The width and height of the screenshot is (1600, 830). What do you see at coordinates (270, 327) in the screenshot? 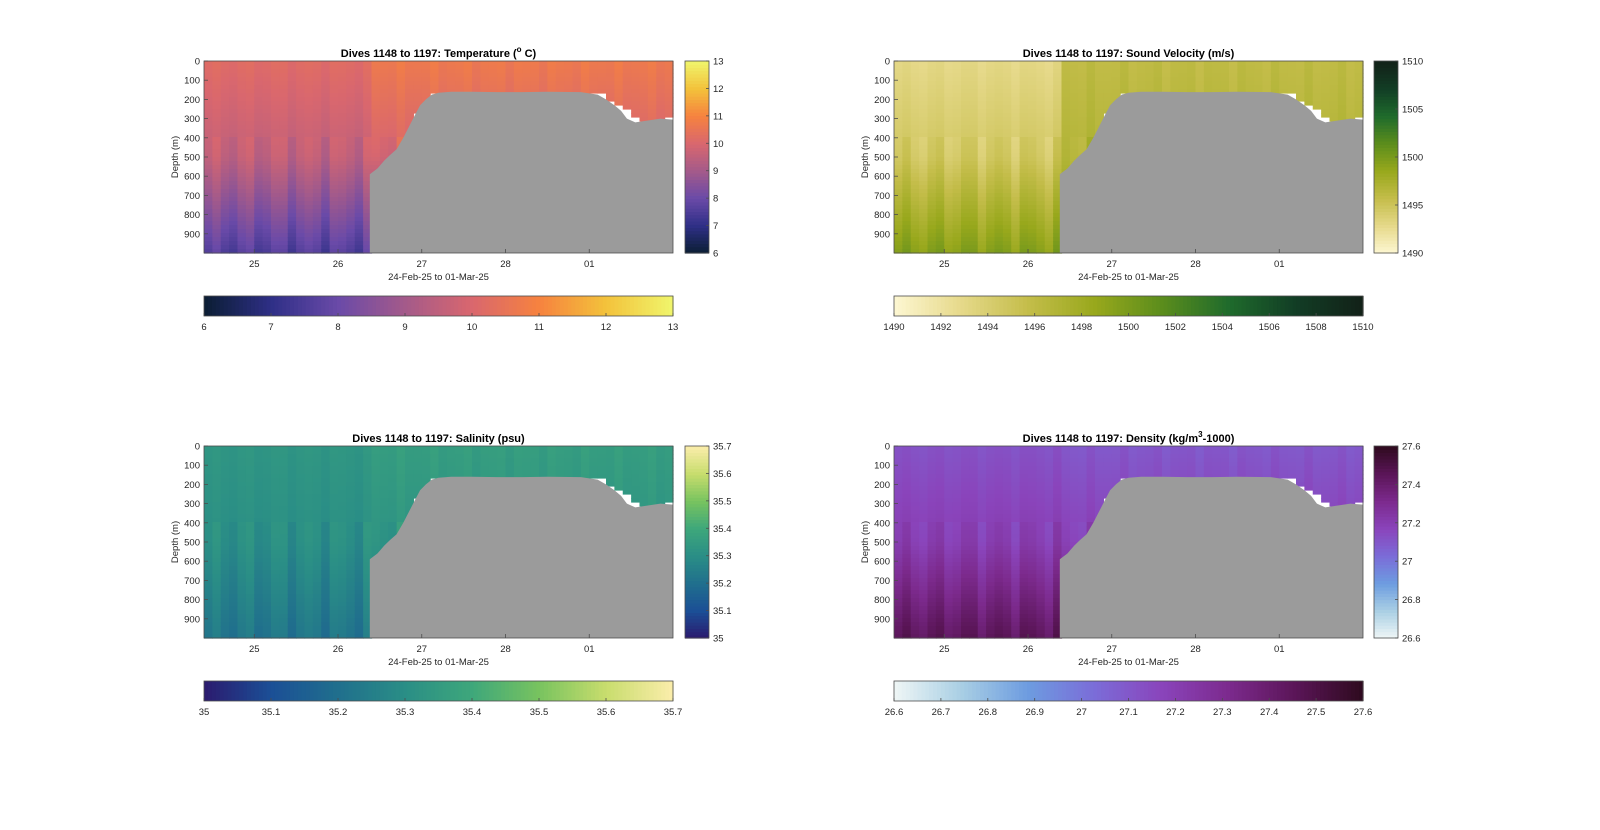
I see `colorbar-tick-label: 7` at bounding box center [270, 327].